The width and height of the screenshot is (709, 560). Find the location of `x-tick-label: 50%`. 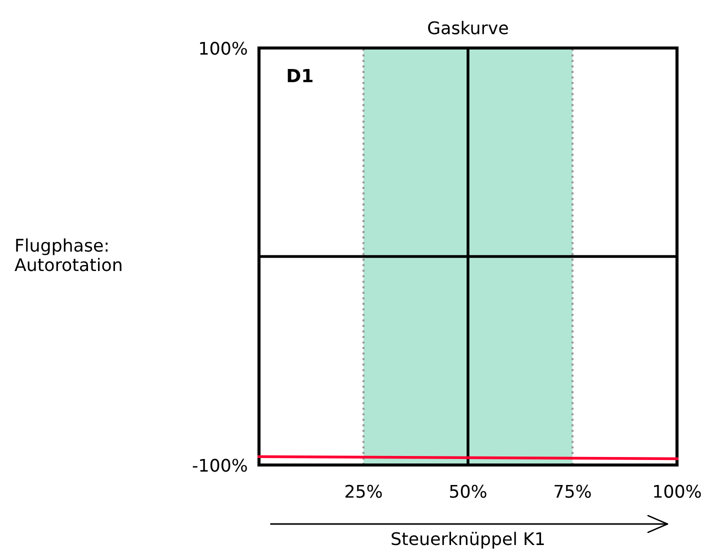

x-tick-label: 50% is located at coordinates (468, 491).